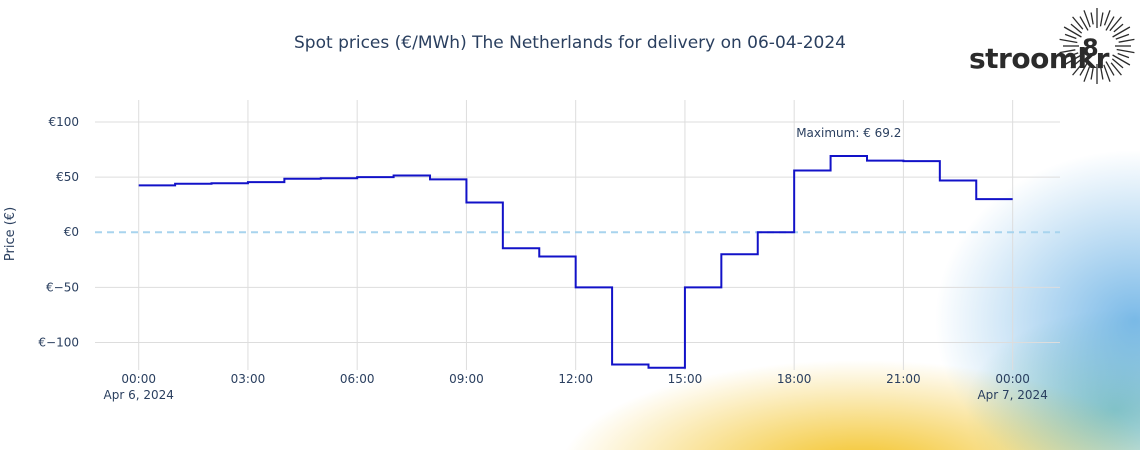 The width and height of the screenshot is (1140, 450). What do you see at coordinates (63, 122) in the screenshot?
I see `y-tick-label: €100` at bounding box center [63, 122].